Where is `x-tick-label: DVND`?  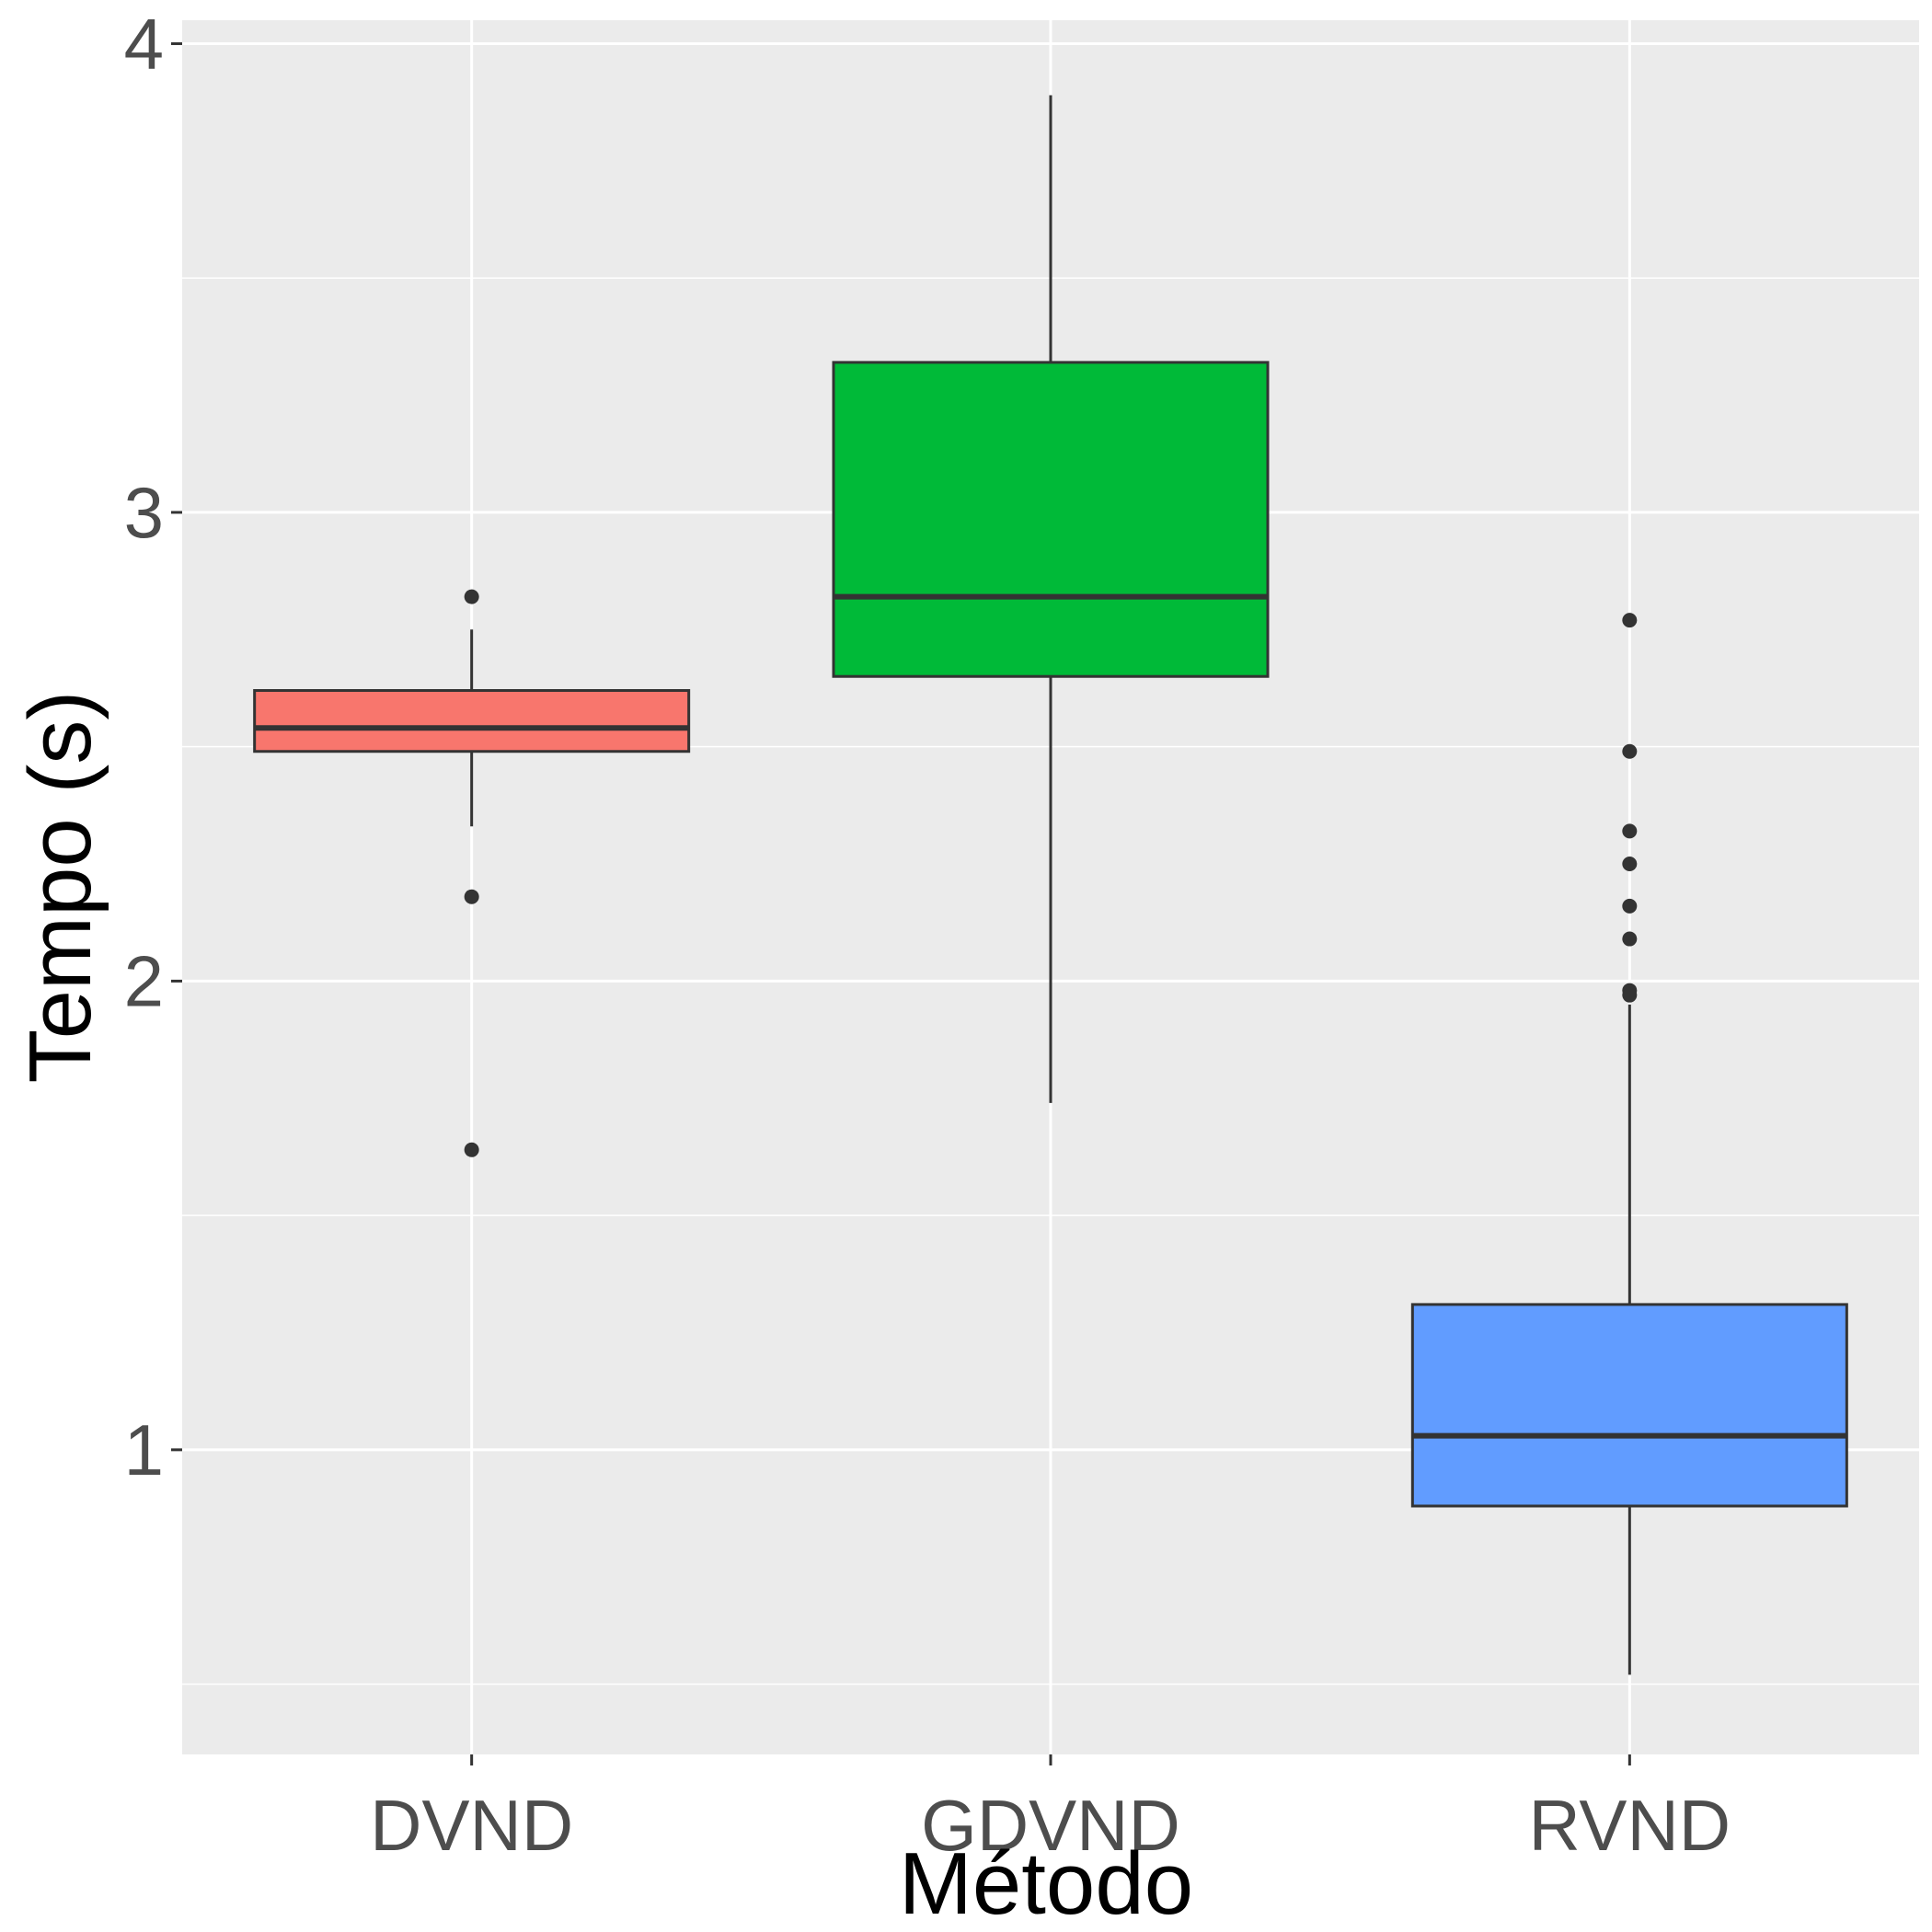 x-tick-label: DVND is located at coordinates (471, 1825).